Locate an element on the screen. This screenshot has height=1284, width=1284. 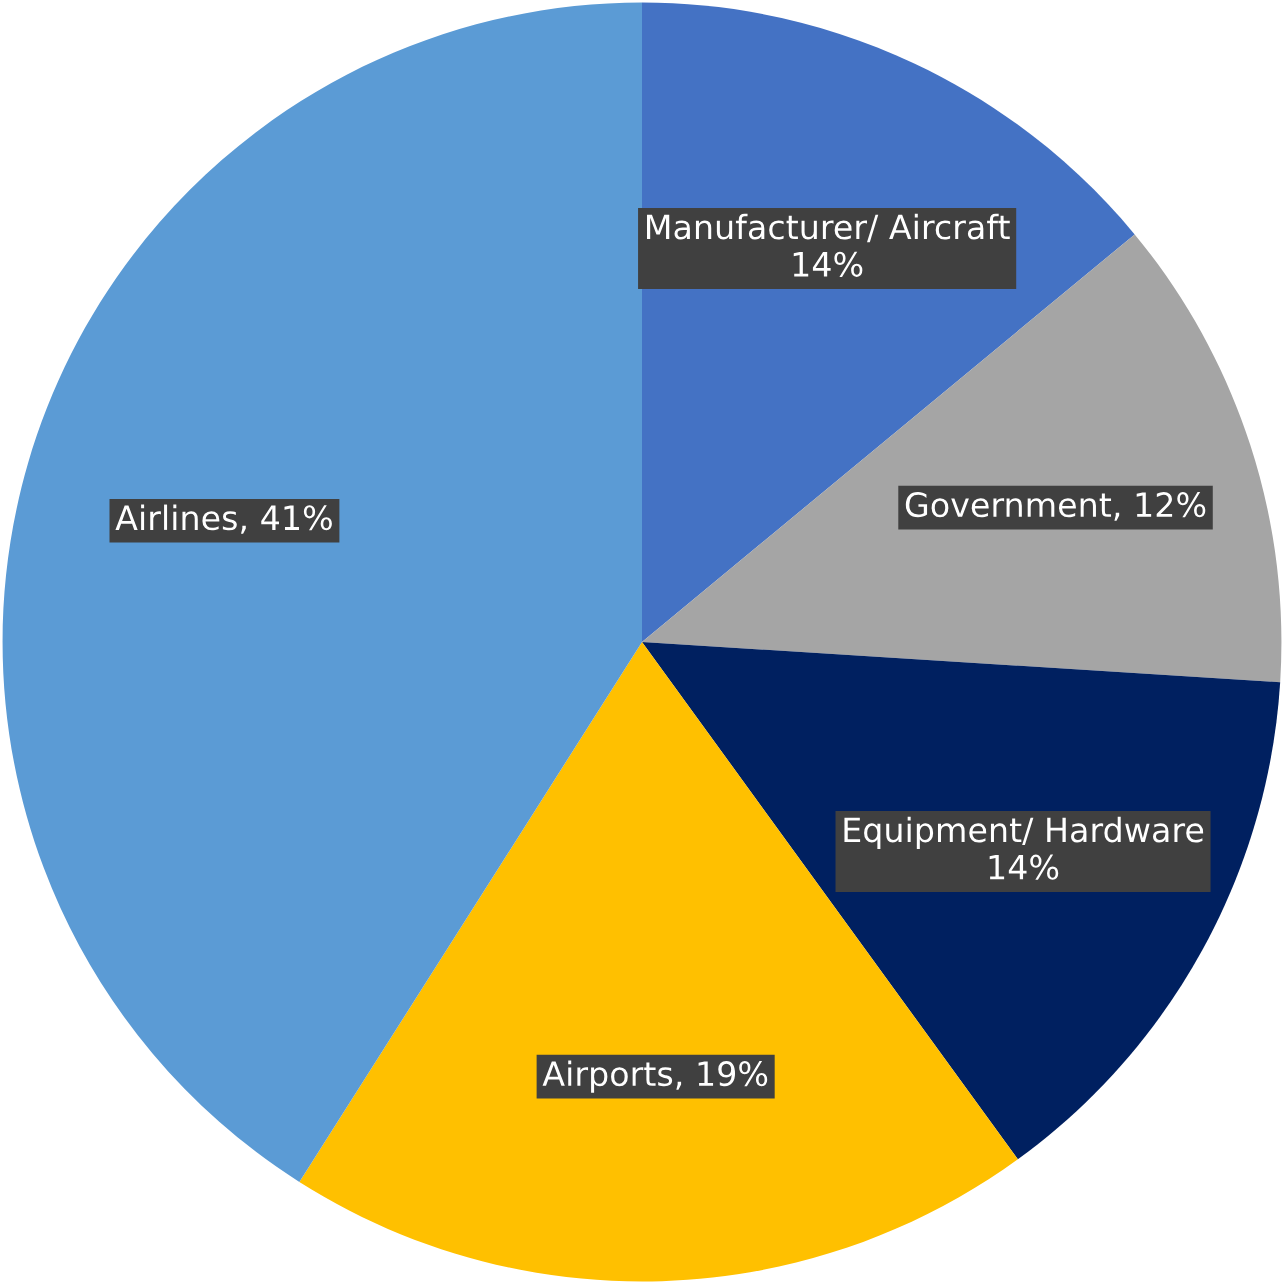
slice-label: Government, 12% is located at coordinates (1055, 506).